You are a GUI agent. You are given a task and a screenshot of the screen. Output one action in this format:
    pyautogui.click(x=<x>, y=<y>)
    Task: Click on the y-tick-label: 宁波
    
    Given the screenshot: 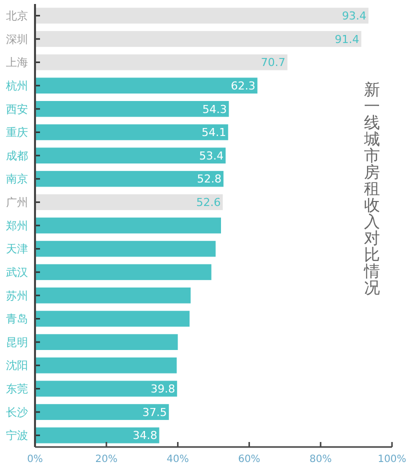 What is the action you would take?
    pyautogui.click(x=17, y=435)
    